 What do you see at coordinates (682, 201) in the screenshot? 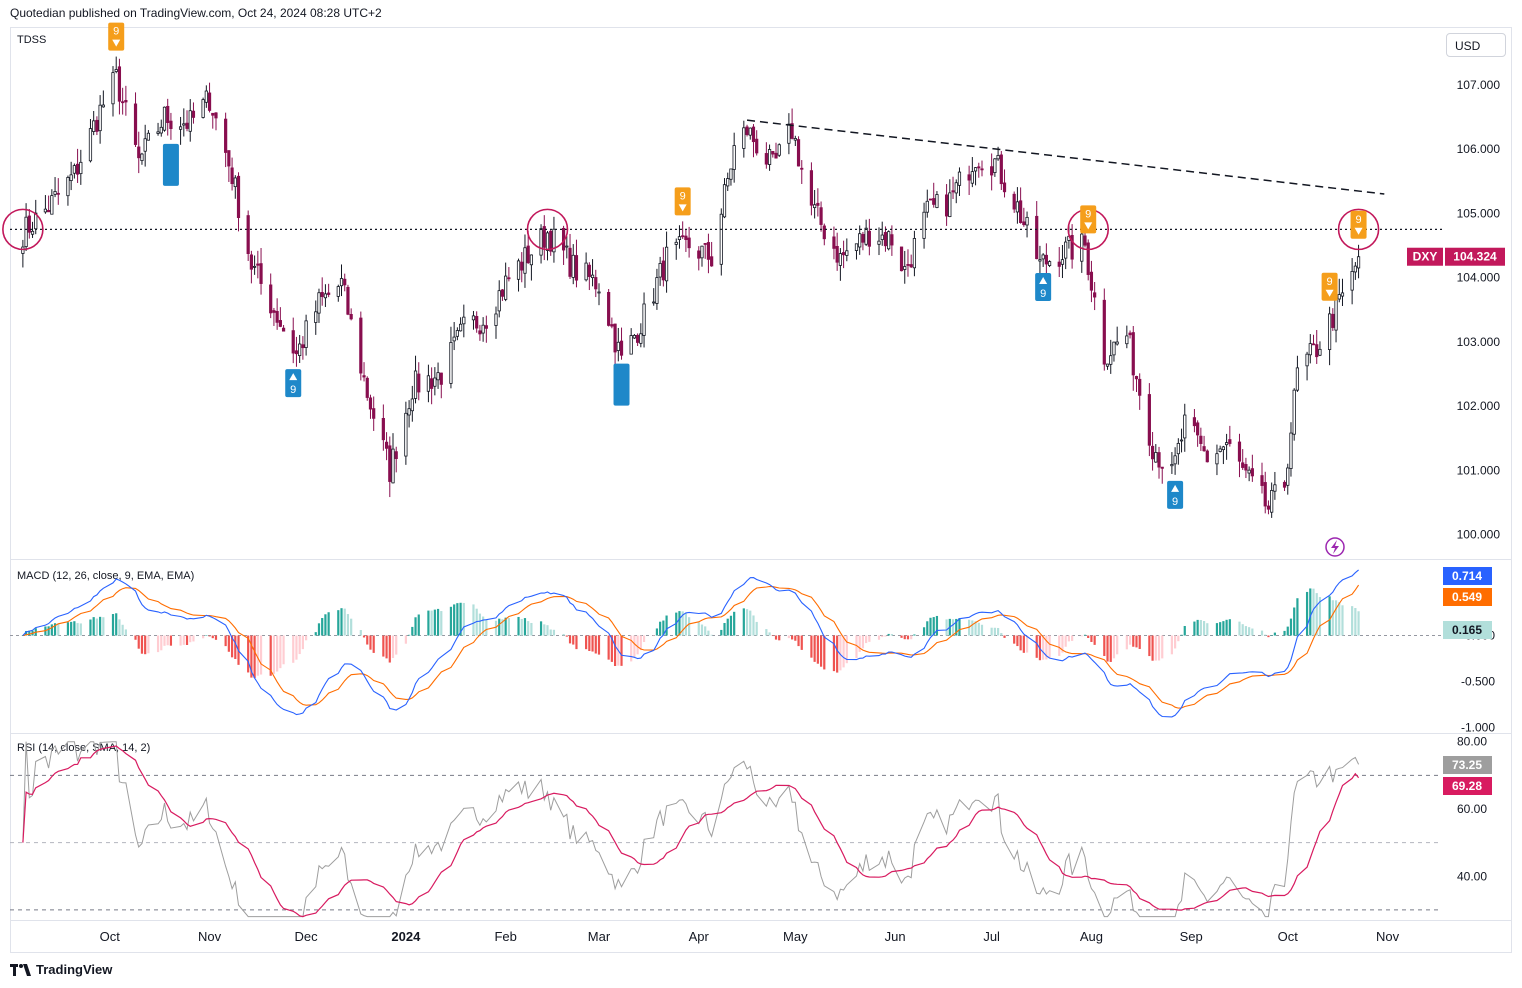
I see `tdss-sell-marker` at bounding box center [682, 201].